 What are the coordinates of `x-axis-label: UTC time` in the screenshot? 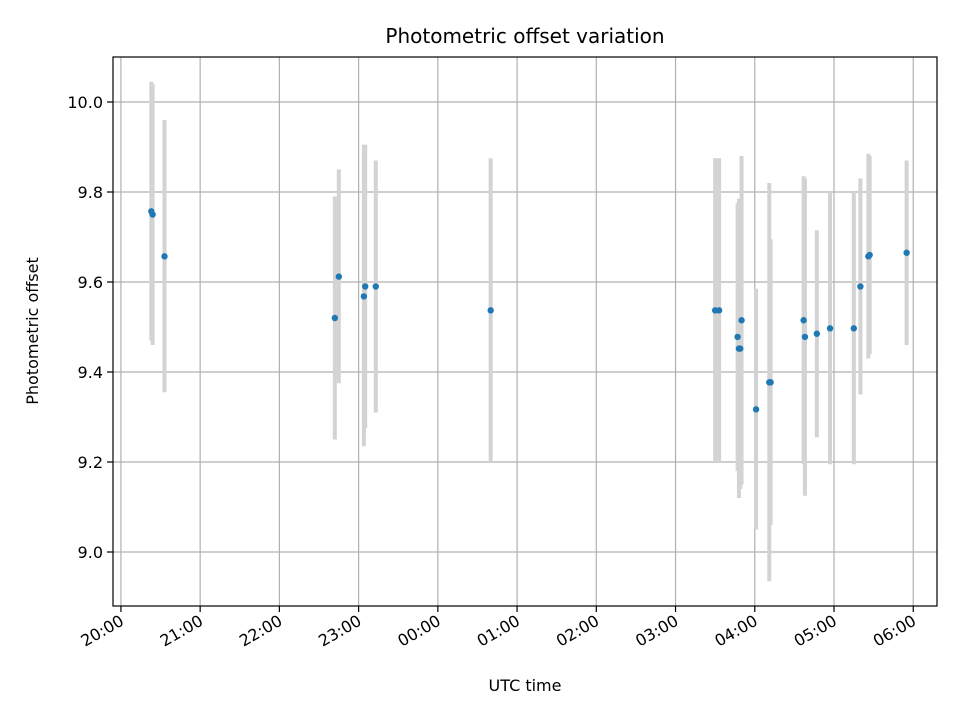 It's located at (525, 685).